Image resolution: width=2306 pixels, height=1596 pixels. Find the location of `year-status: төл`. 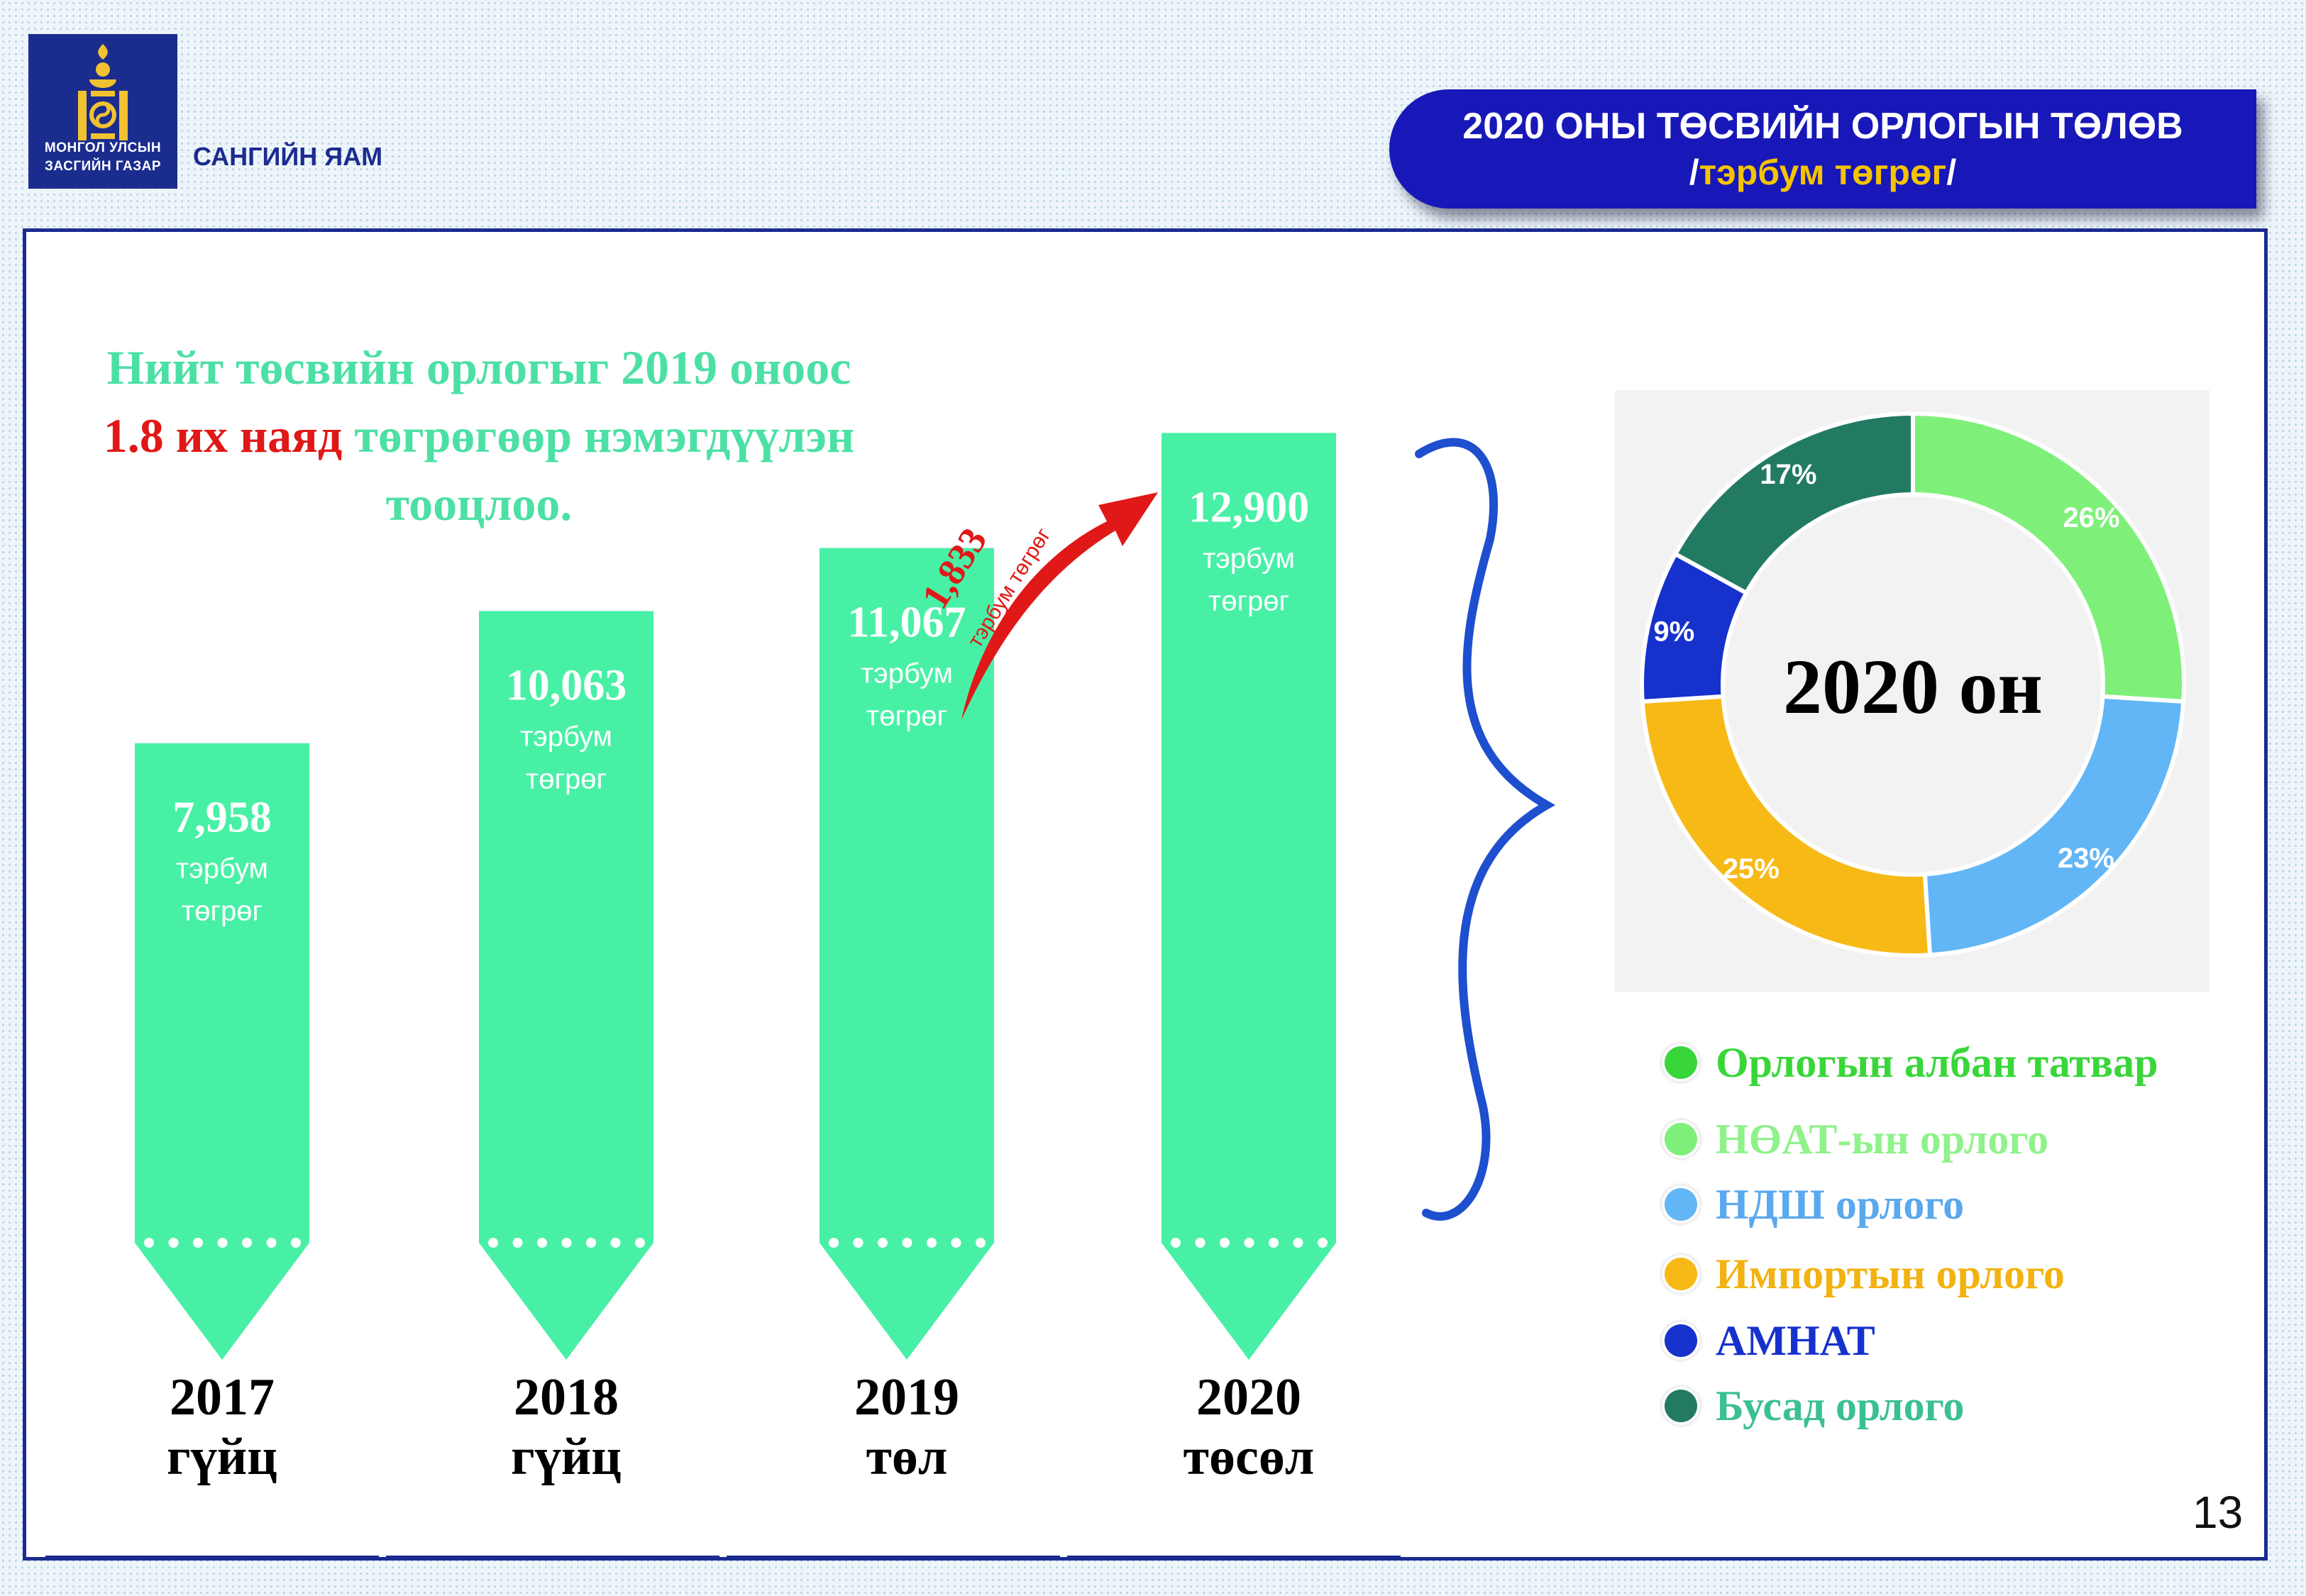

year-status: төл is located at coordinates (907, 1457).